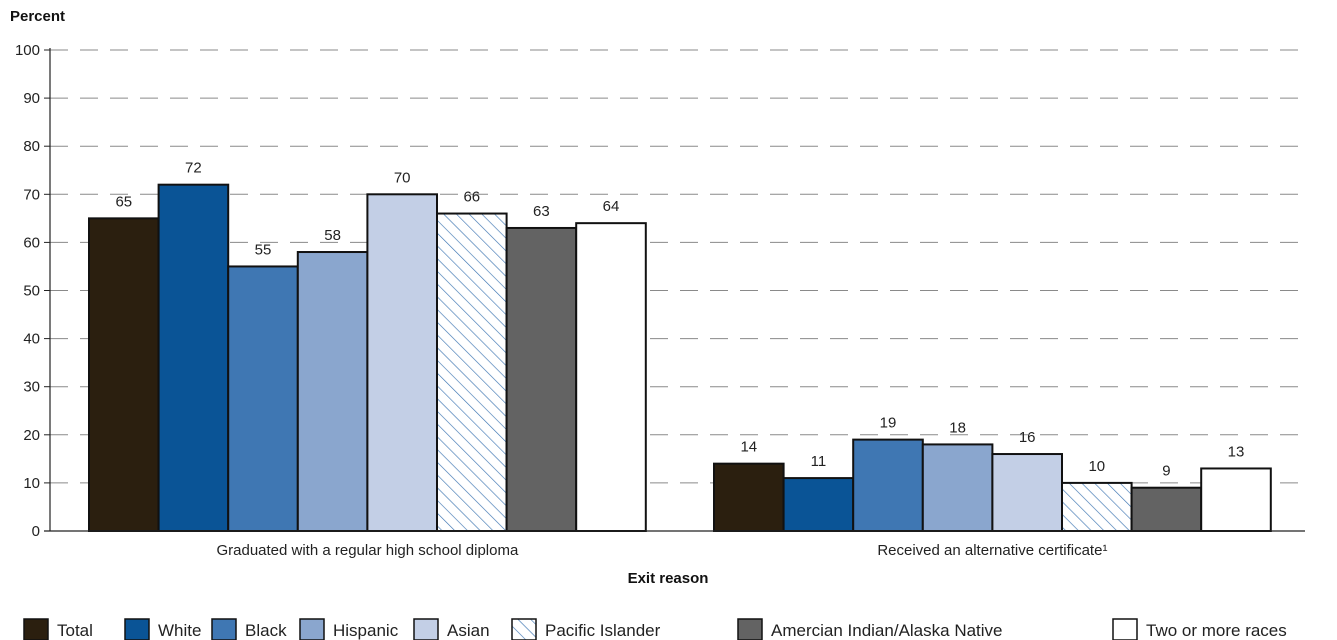 Image resolution: width=1337 pixels, height=640 pixels. I want to click on y-tick-labels: 0 10 20 30 40 50 60 70 80 90 100, so click(32, 291).